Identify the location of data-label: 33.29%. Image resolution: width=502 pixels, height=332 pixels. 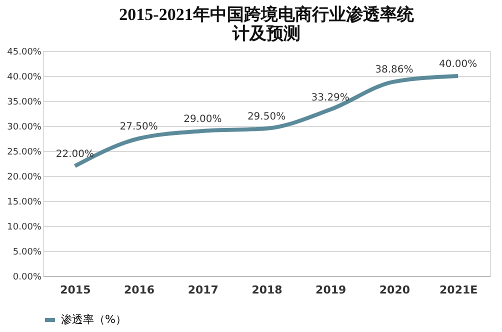
(330, 98).